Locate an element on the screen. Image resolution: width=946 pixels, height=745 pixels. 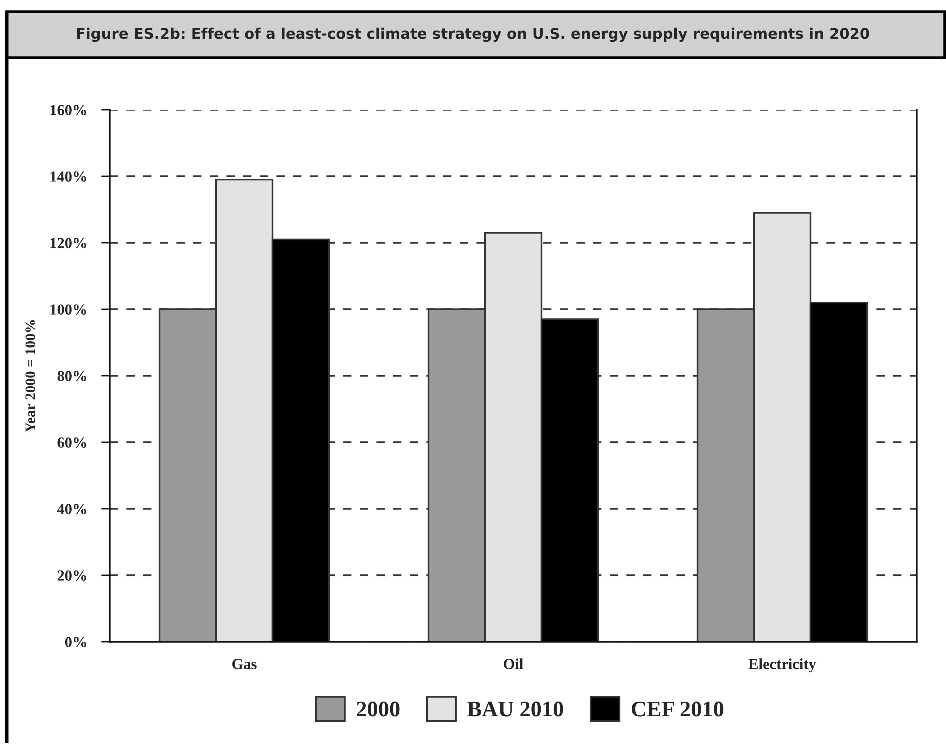
y-tick-label: 40% is located at coordinates (71, 509).